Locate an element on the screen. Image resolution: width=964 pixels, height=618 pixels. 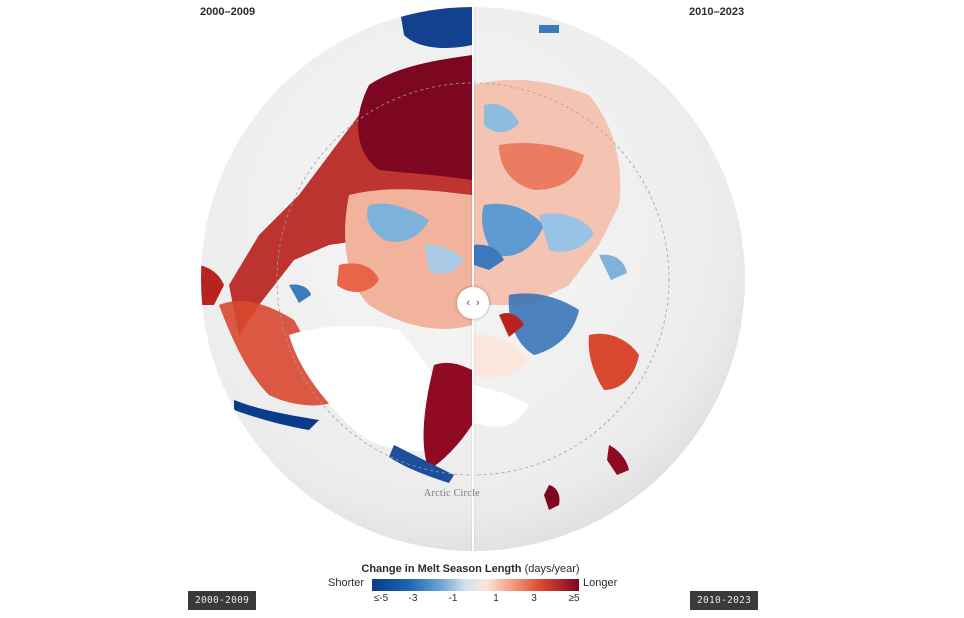
legend-longer-label: Longer is located at coordinates (600, 583).